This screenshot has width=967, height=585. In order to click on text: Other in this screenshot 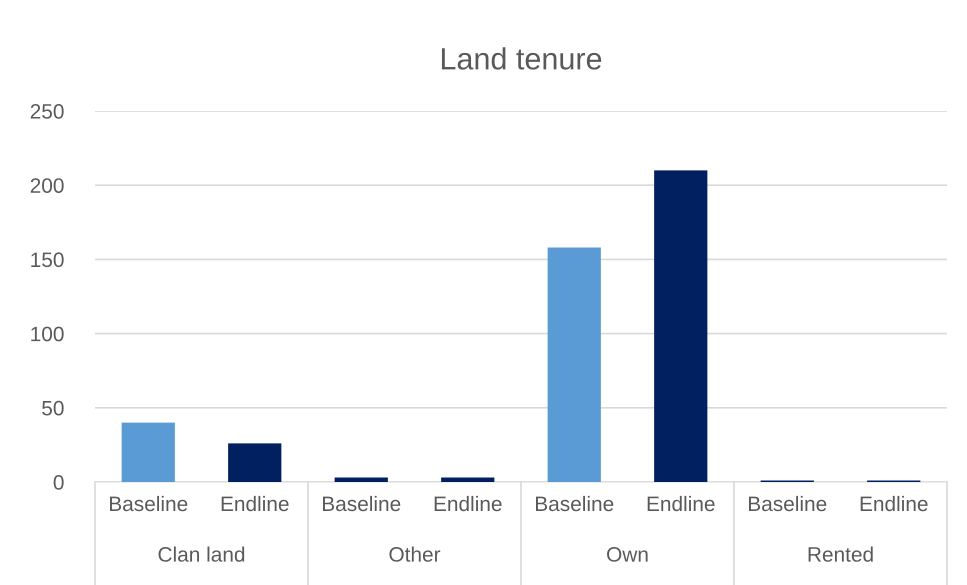, I will do `click(414, 554)`.